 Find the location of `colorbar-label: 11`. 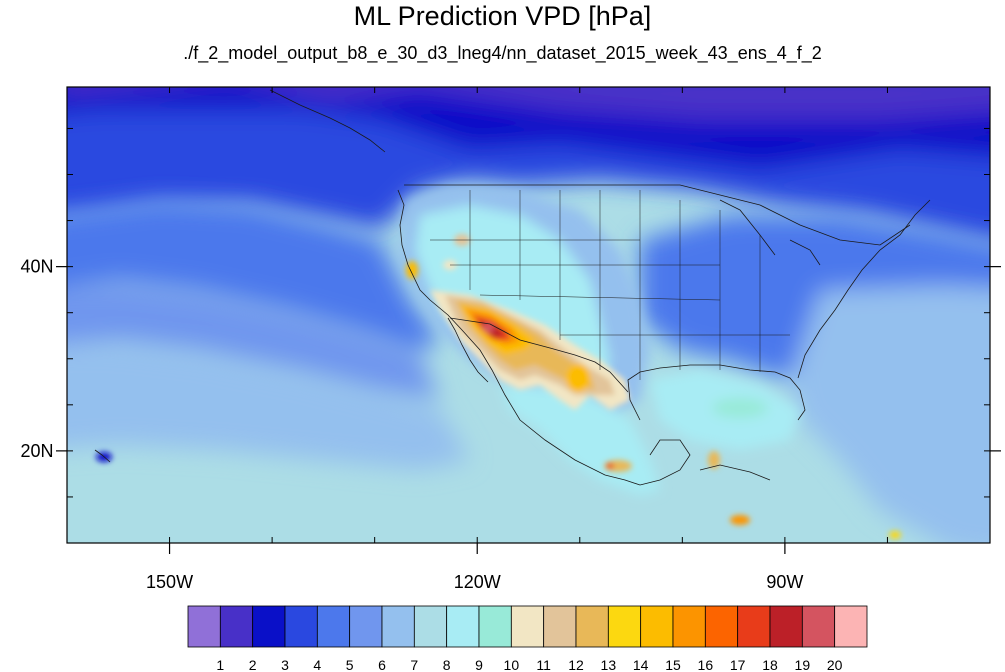

colorbar-label: 11 is located at coordinates (543, 664).